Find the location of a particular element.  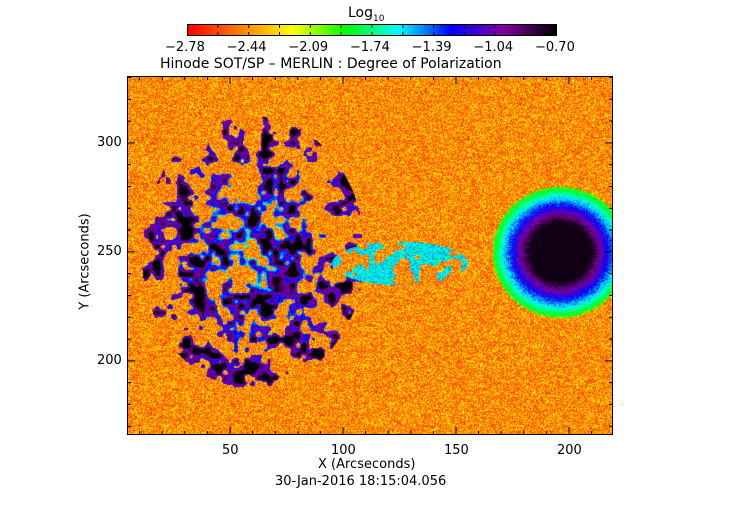

colorbar-tick-label: −1.39 is located at coordinates (431, 47).